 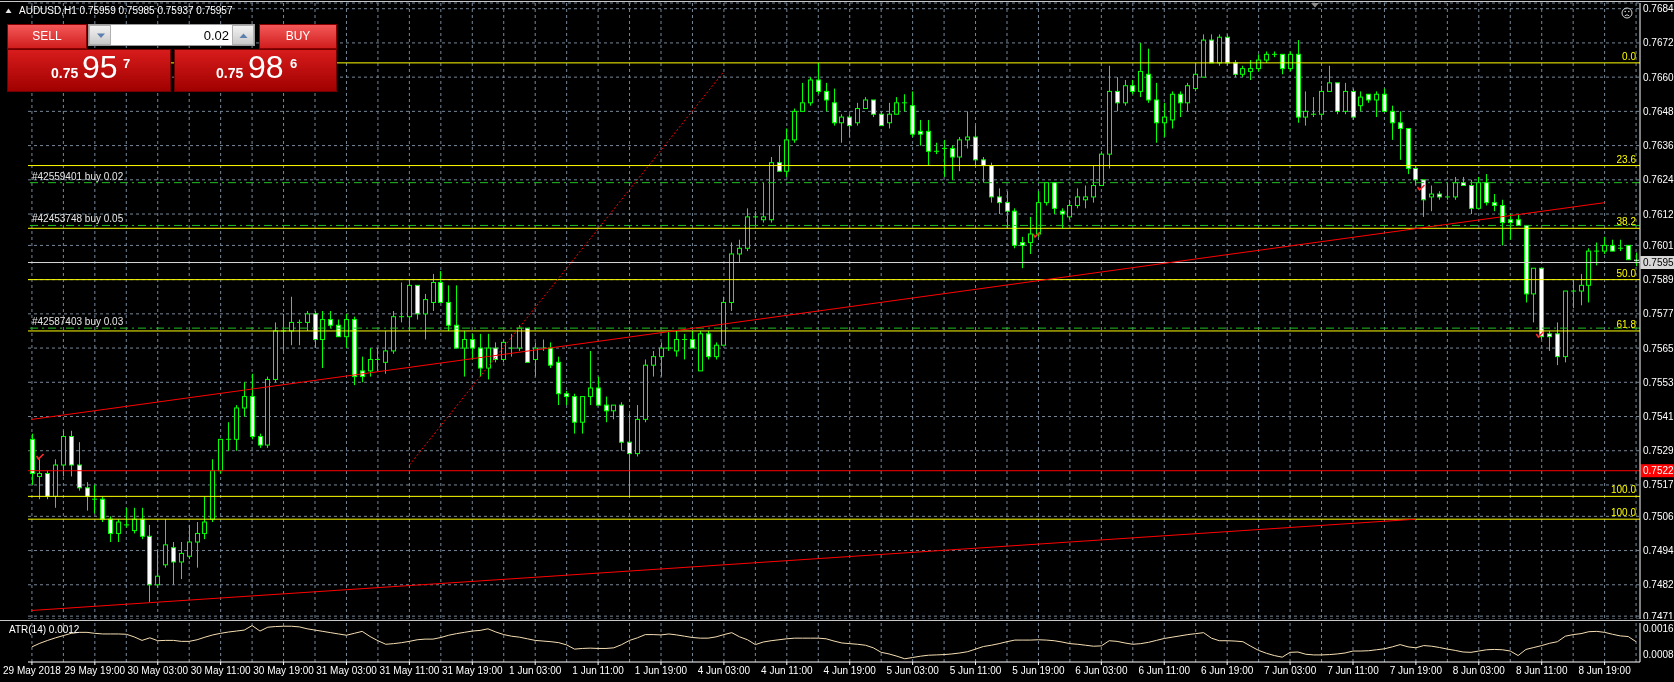 I want to click on x-tick-label: 6 Jun 19:00, so click(x=1227, y=671).